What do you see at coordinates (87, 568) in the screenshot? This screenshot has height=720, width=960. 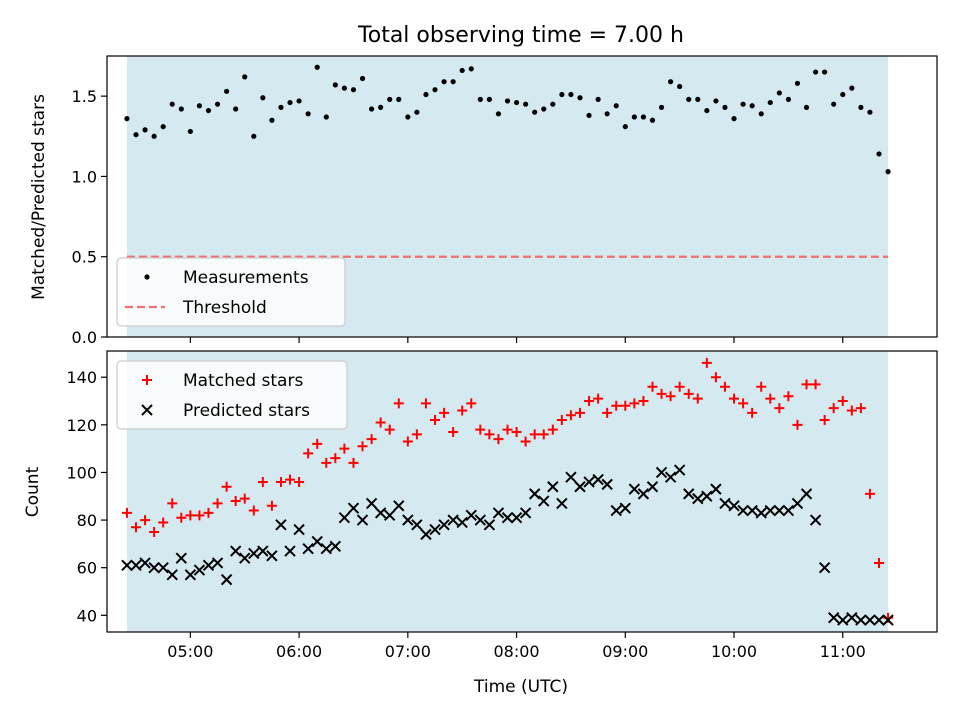 I see `count-y-tick-label: 60` at bounding box center [87, 568].